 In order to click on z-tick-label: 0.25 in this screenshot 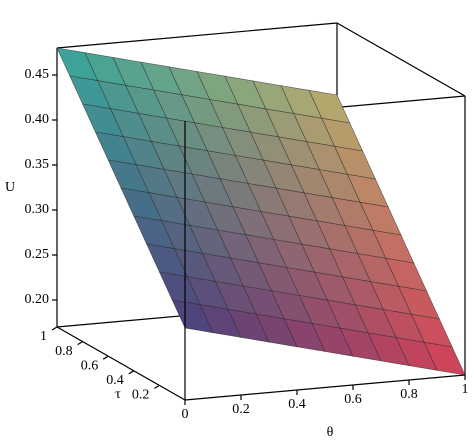, I will do `click(37, 254)`.